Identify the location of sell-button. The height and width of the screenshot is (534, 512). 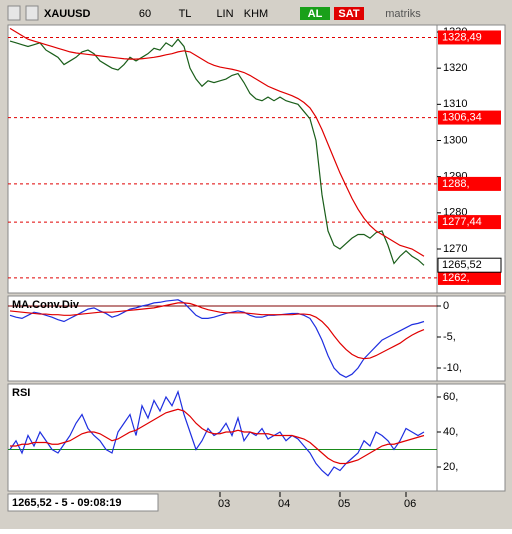
(349, 13).